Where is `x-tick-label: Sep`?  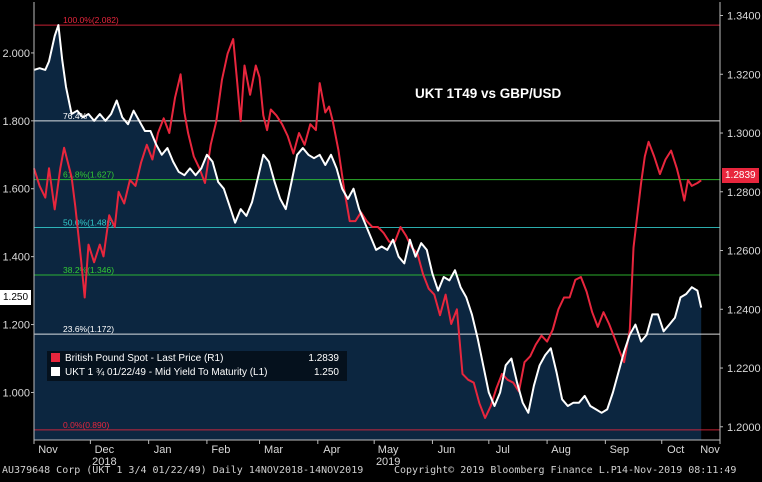
x-tick-label: Sep is located at coordinates (620, 450).